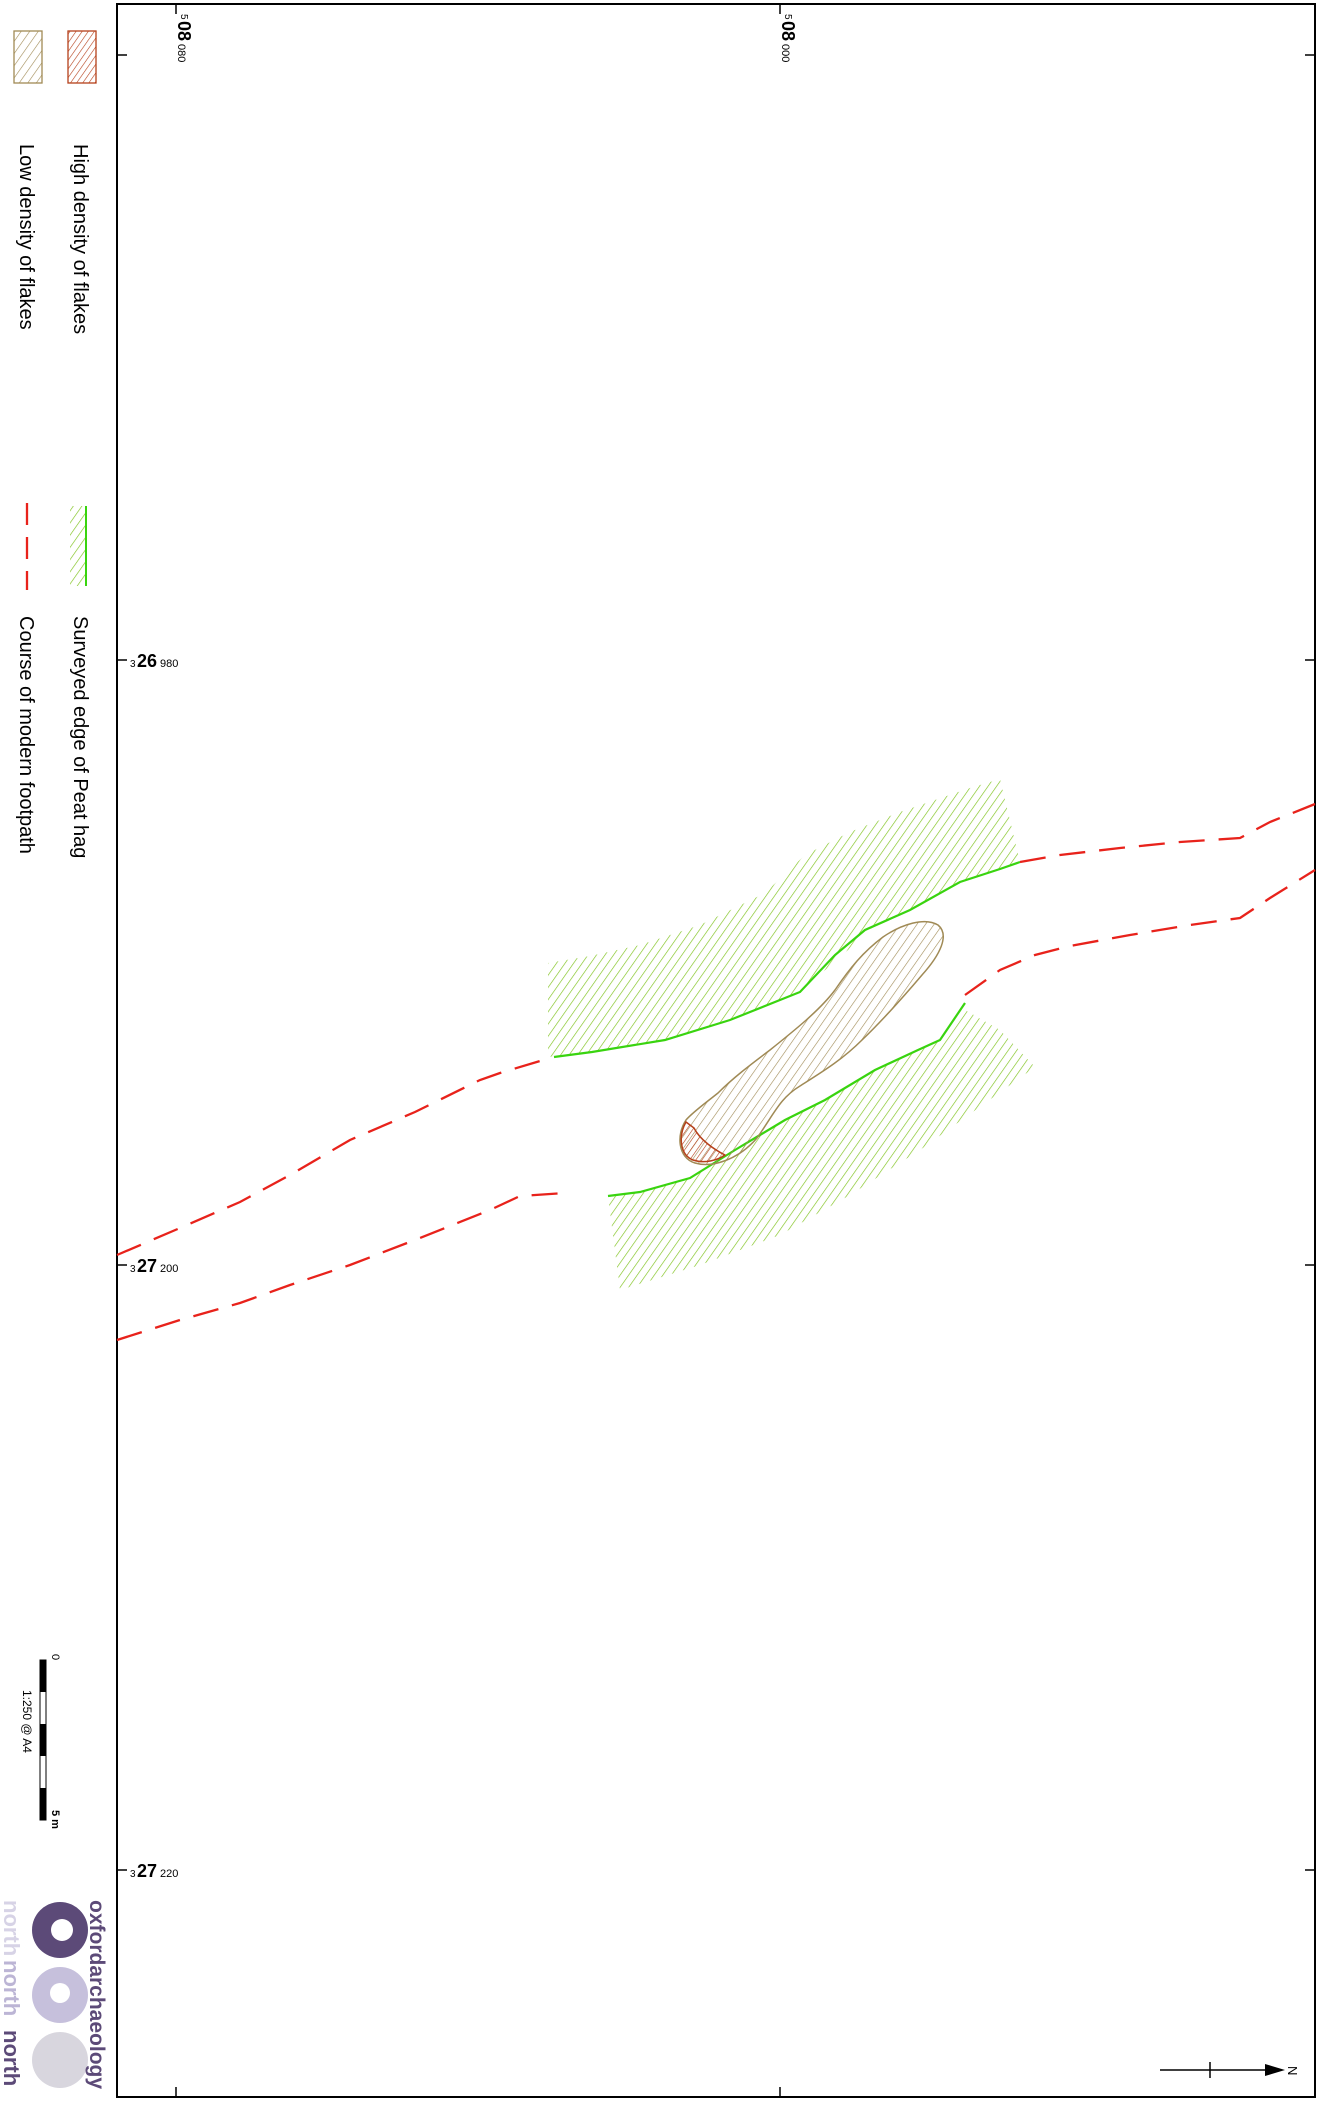 This screenshot has width=1319, height=2101. I want to click on scale-zero-label: 0, so click(55, 1657).